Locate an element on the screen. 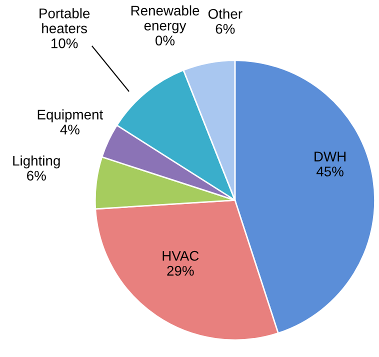 The height and width of the screenshot is (357, 379). data-label: 29% is located at coordinates (180, 271).